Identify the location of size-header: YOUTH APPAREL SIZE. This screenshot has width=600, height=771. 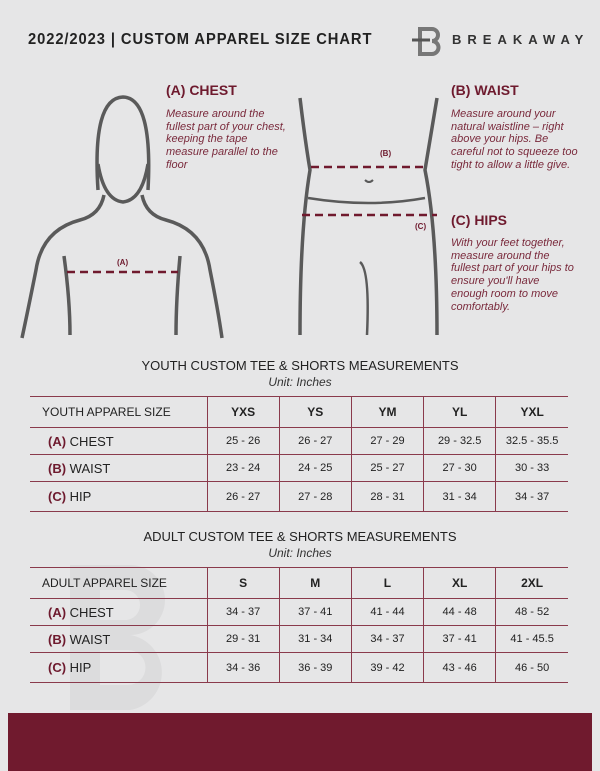
(118, 412).